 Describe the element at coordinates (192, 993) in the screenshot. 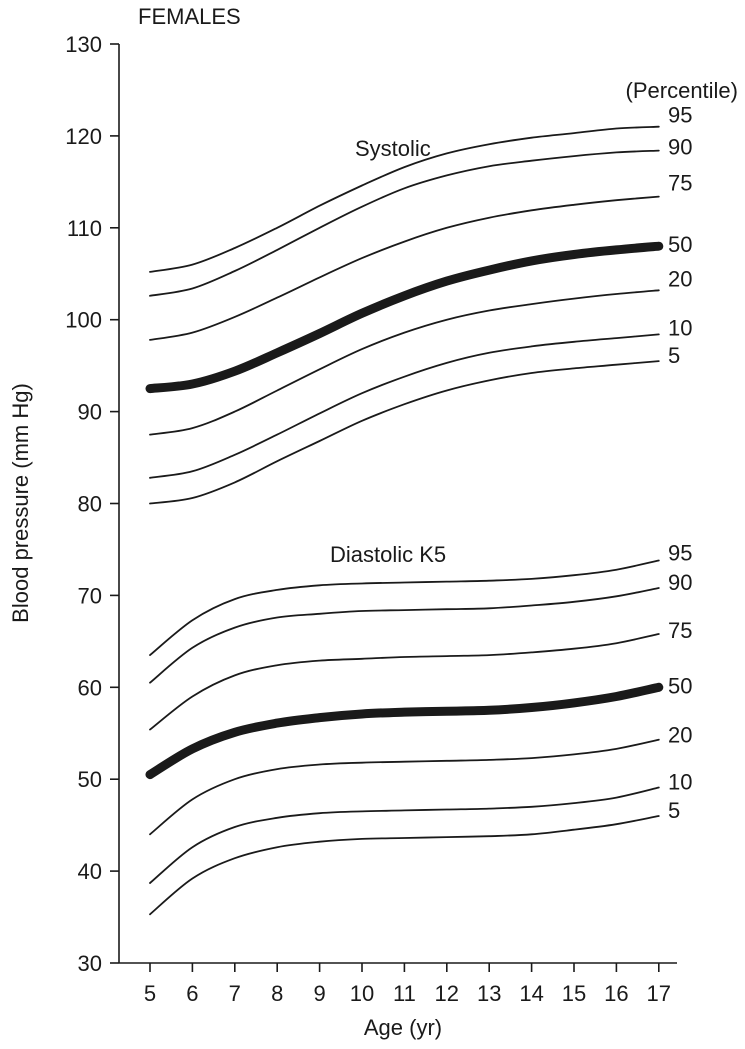

I see `x-tick-label: 6` at that location.